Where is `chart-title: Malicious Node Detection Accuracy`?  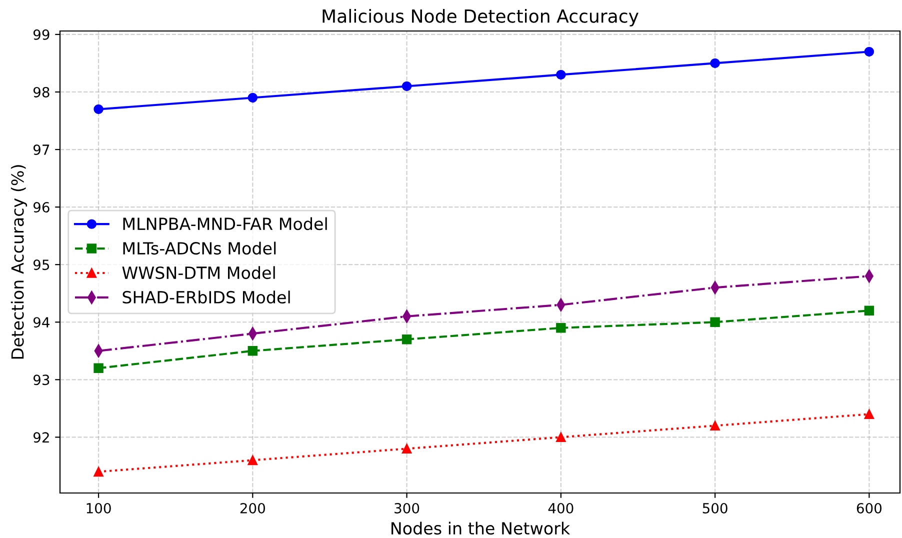 chart-title: Malicious Node Detection Accuracy is located at coordinates (480, 17).